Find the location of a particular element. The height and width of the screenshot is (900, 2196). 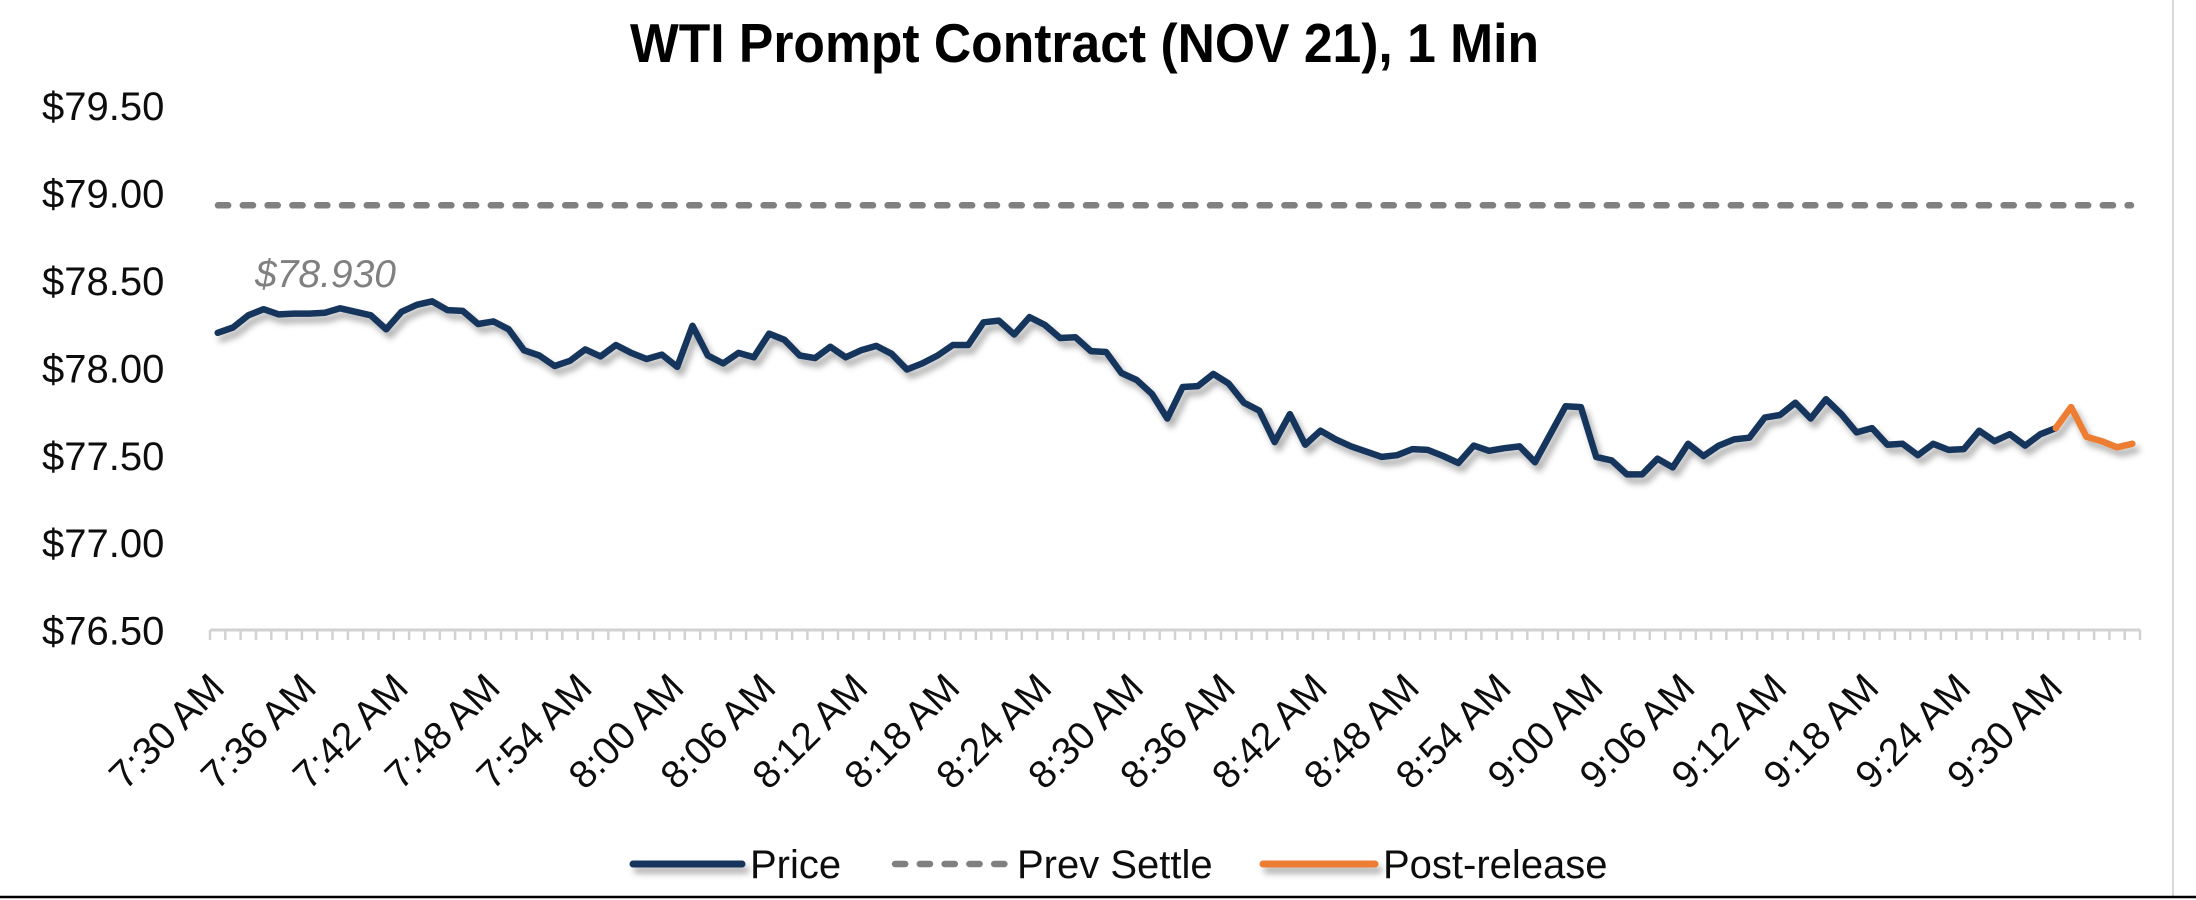

svg-text: Price is located at coordinates (795, 865).